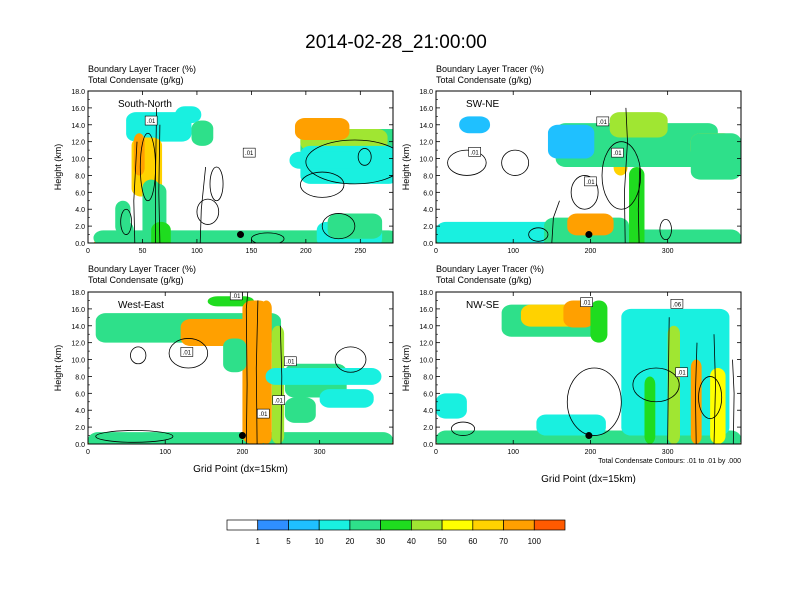 The width and height of the screenshot is (792, 612). What do you see at coordinates (482, 305) in the screenshot?
I see `panel-label: NW-SE` at bounding box center [482, 305].